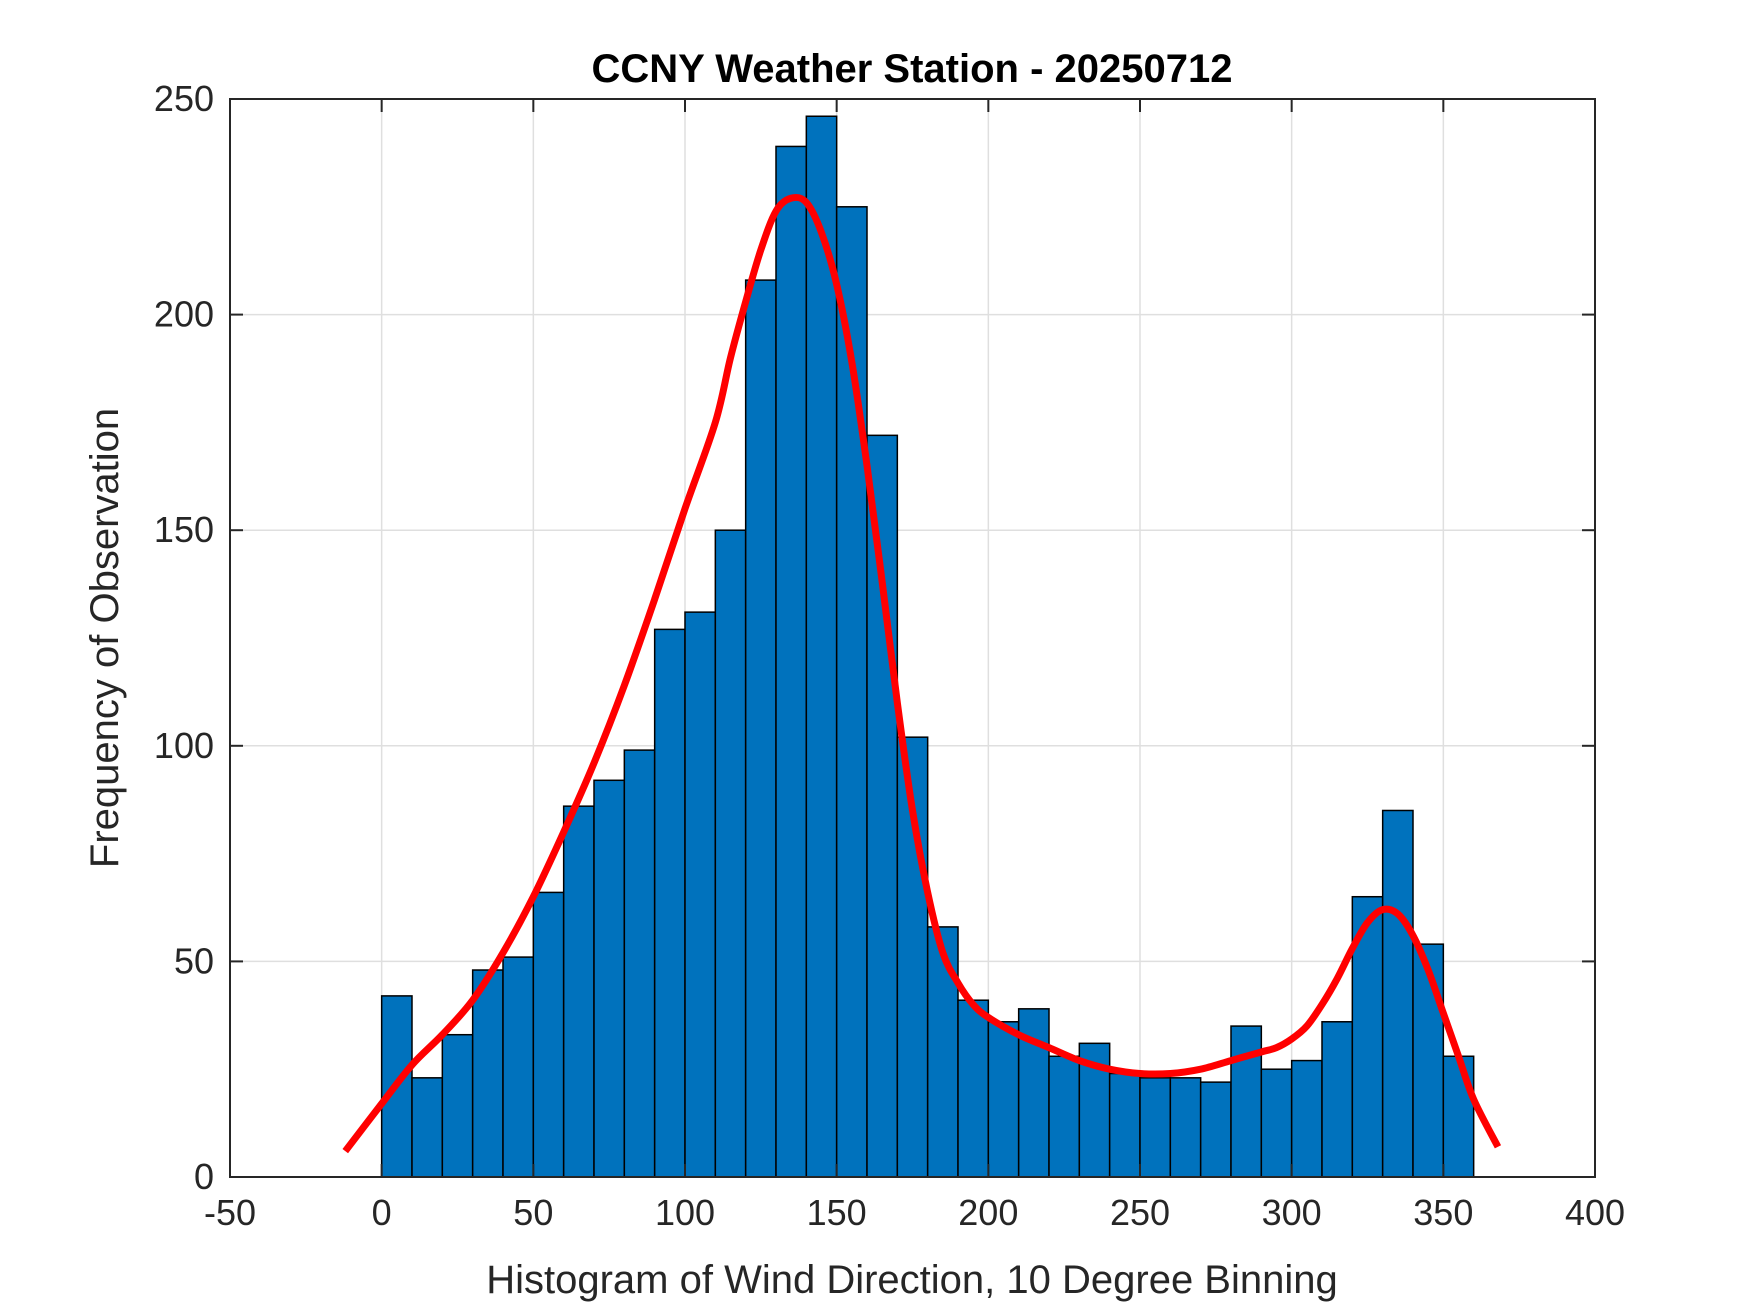  Describe the element at coordinates (533, 1212) in the screenshot. I see `x-tick-label: 50` at that location.